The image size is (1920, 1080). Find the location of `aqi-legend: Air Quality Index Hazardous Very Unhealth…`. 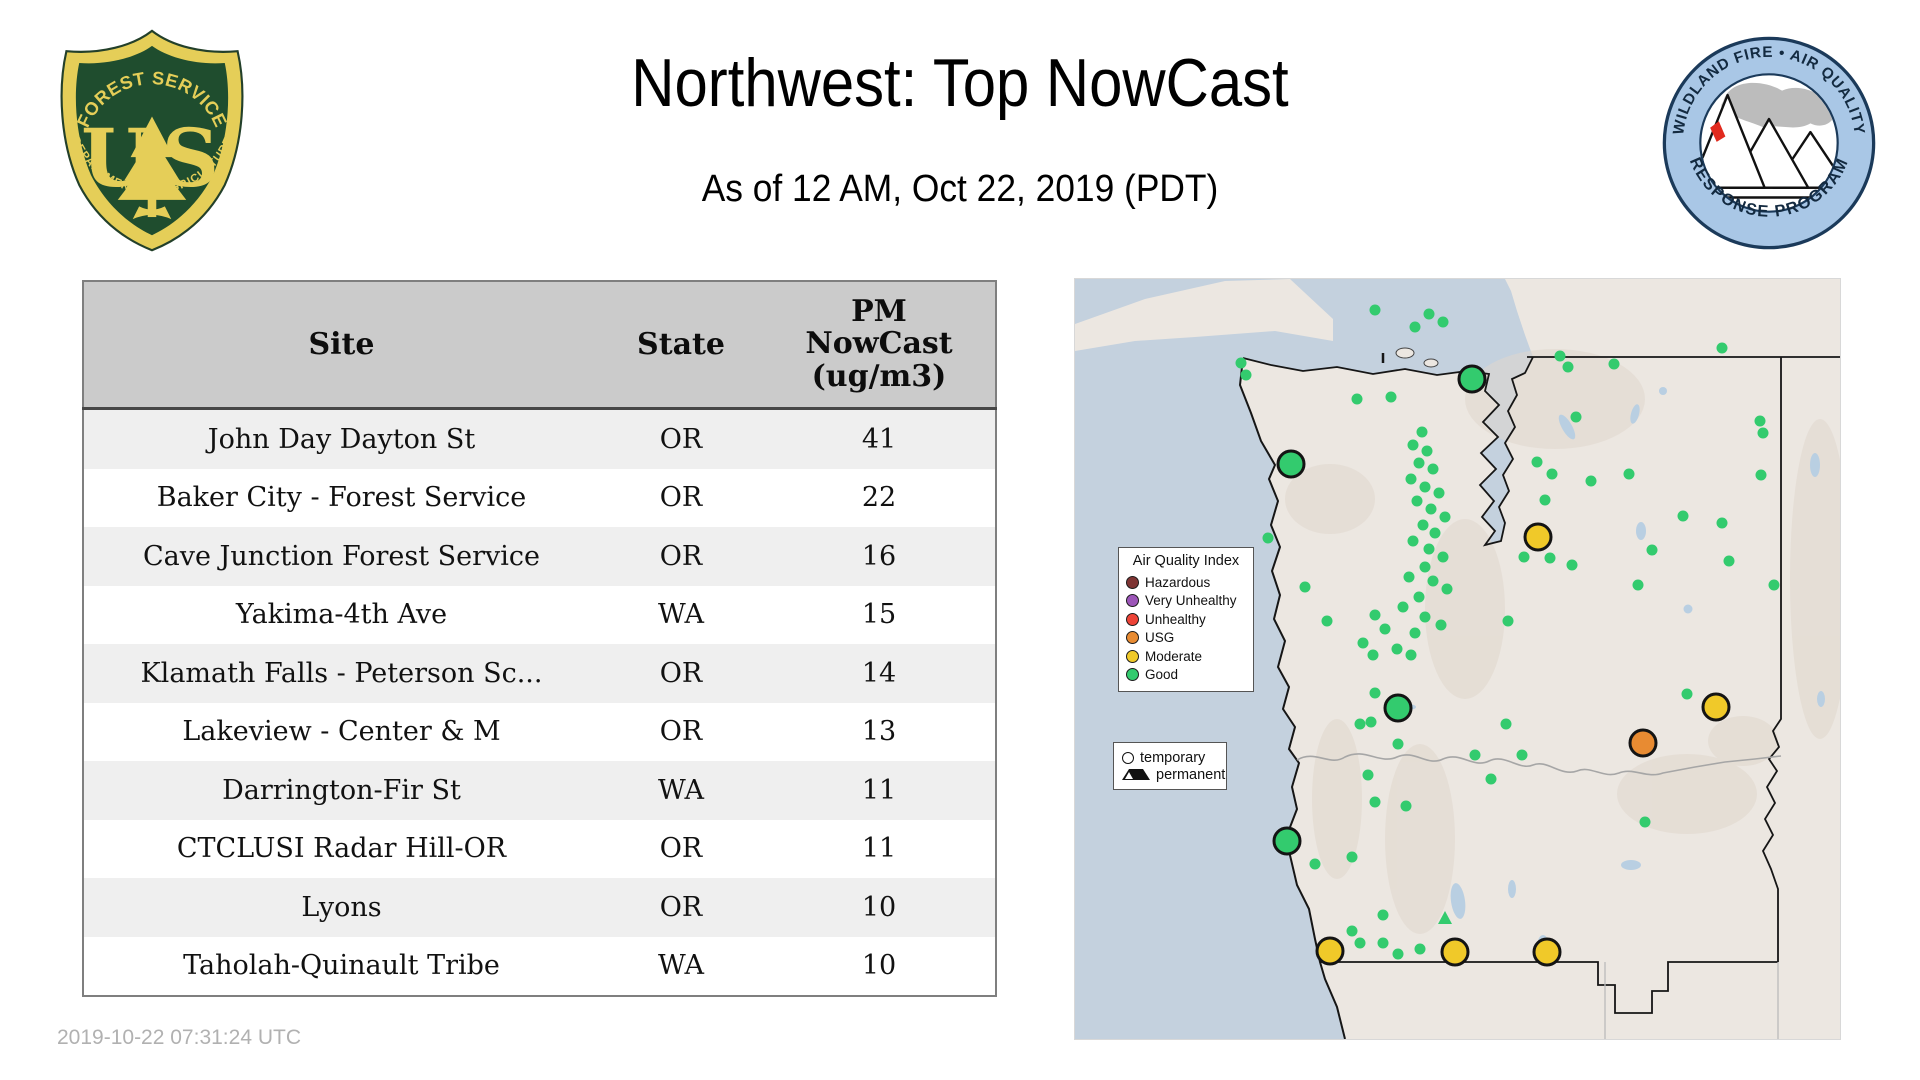

aqi-legend: Air Quality Index Hazardous Very Unhealth… is located at coordinates (1186, 619).